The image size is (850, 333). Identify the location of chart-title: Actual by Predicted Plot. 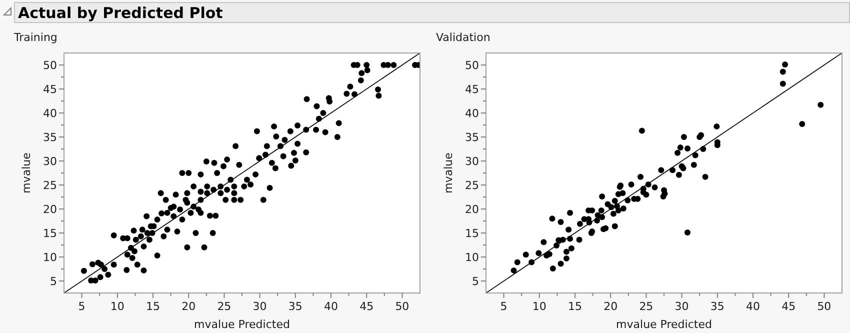
(120, 13).